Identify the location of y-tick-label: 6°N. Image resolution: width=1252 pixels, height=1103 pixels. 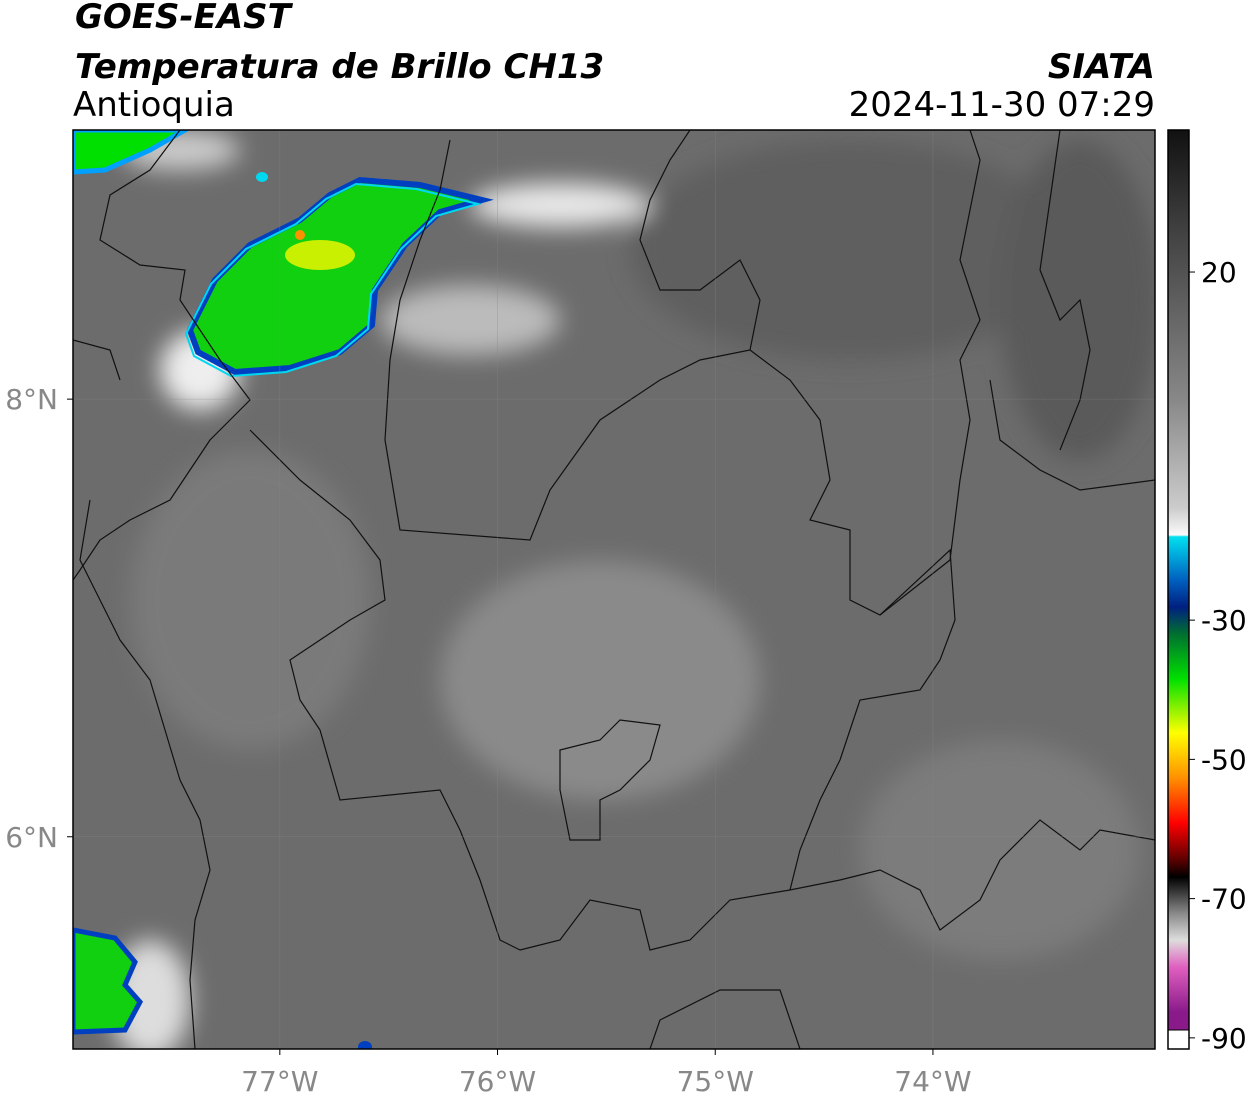
(31, 837).